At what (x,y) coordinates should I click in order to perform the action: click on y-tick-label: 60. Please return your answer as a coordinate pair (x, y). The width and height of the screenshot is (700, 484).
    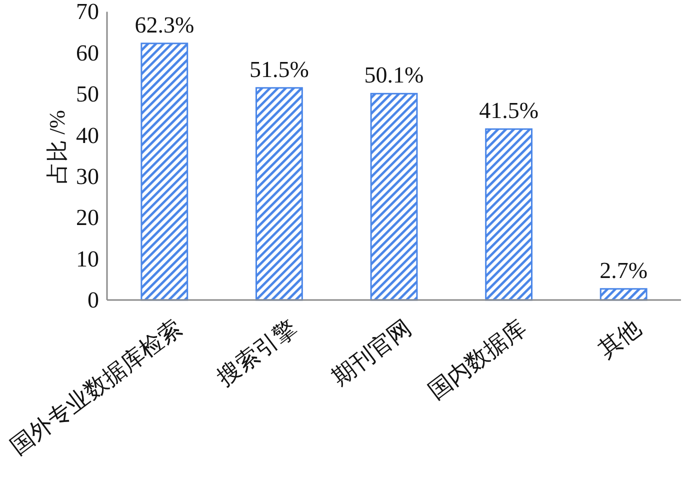
    Looking at the image, I should click on (87, 53).